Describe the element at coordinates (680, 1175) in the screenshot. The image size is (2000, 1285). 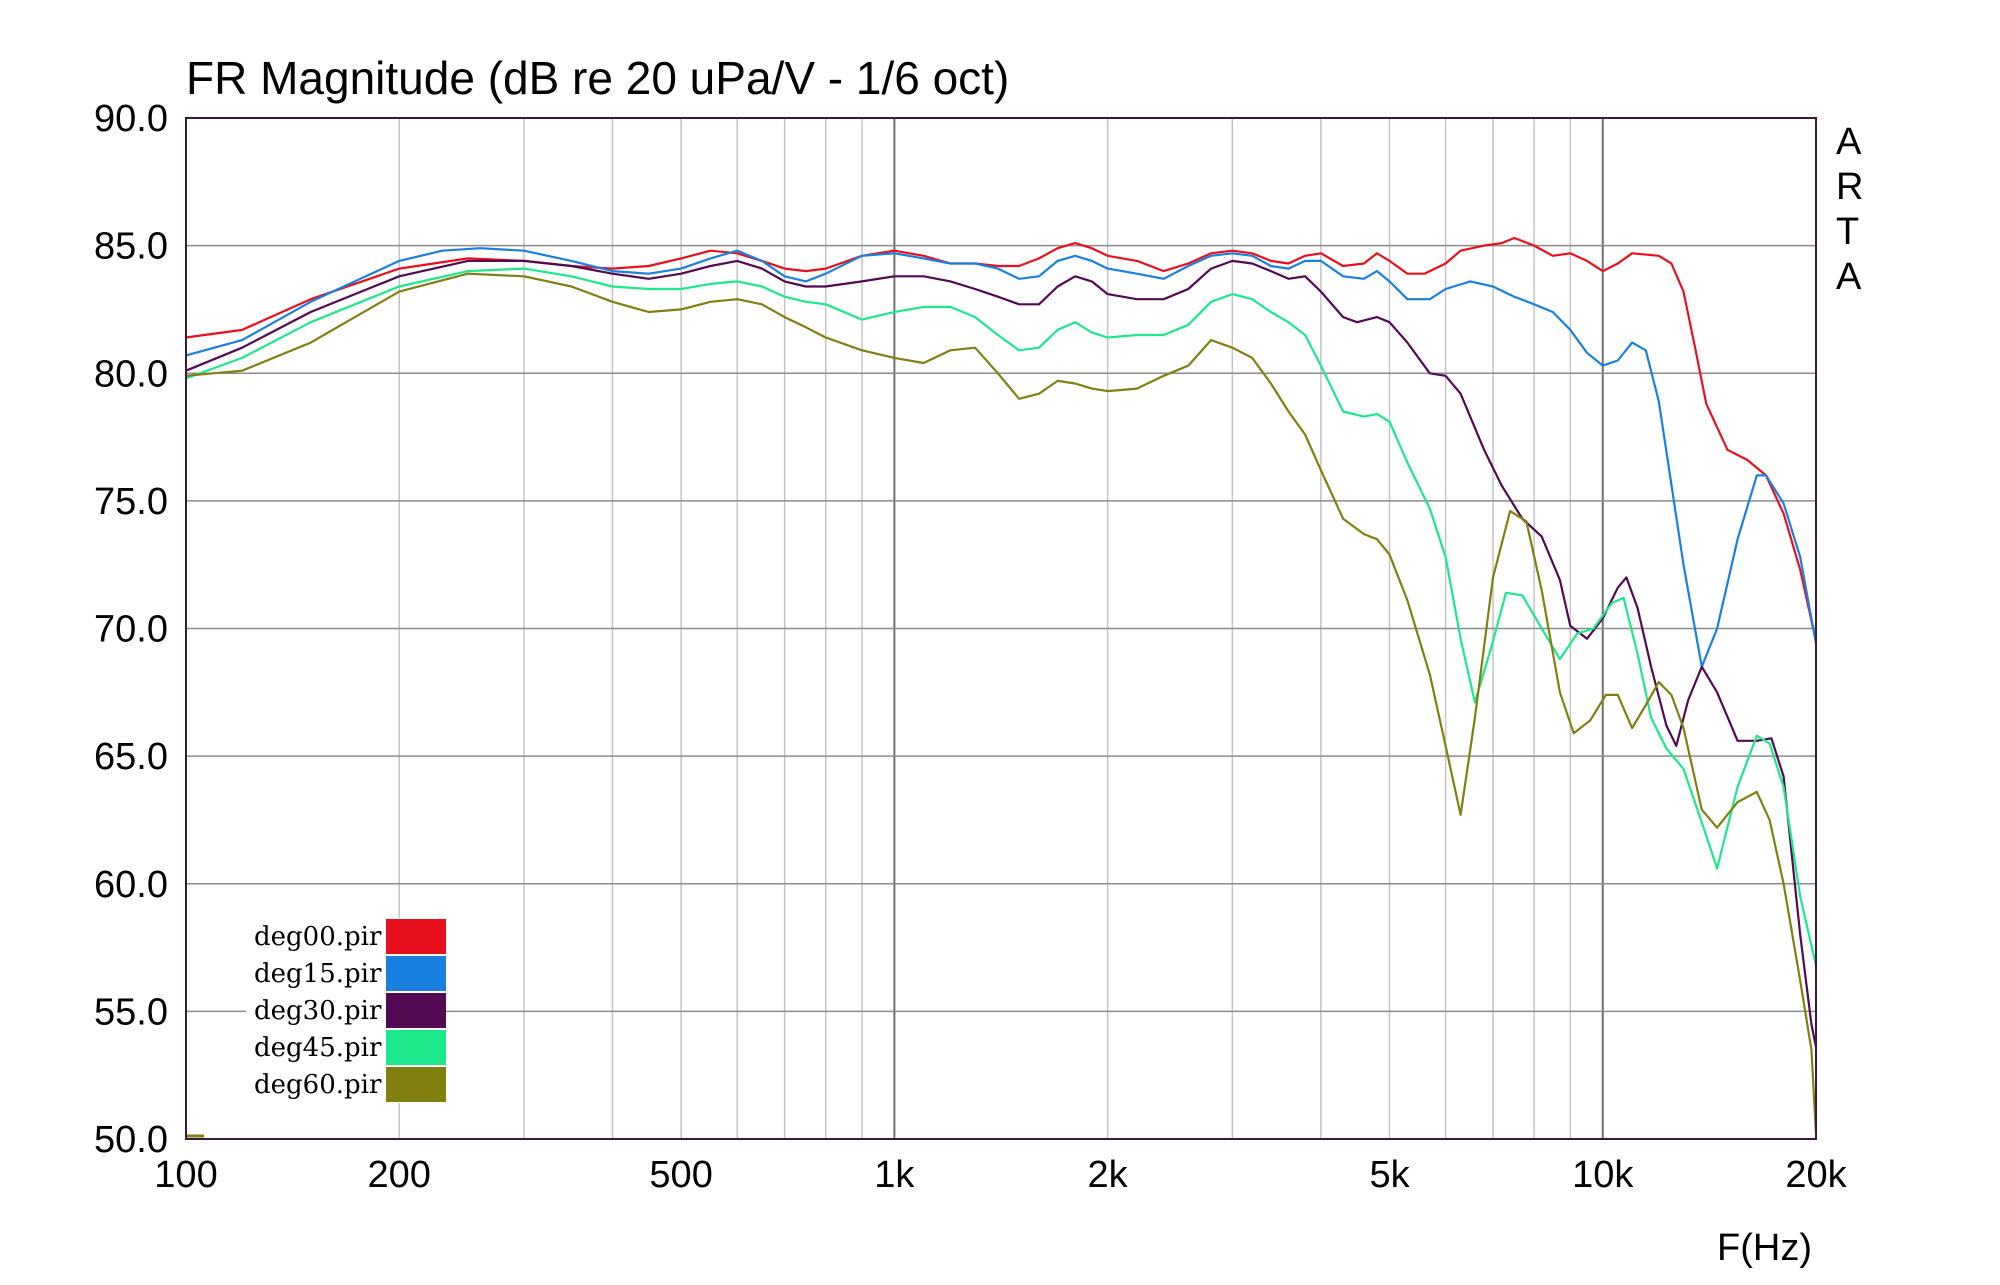
I see `x-tick-label: 500` at that location.